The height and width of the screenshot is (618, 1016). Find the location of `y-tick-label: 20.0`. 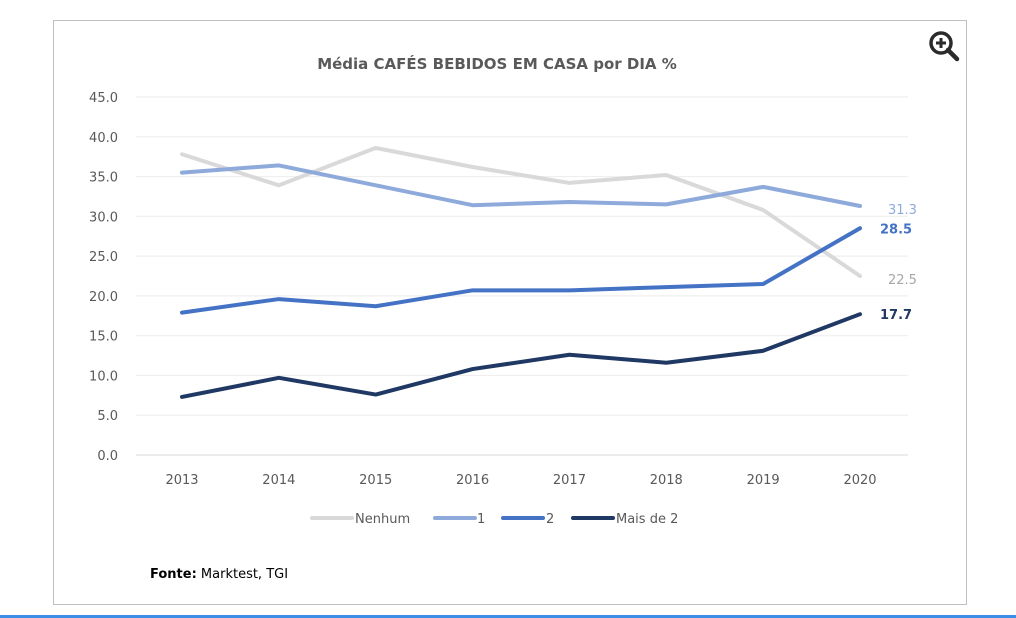

y-tick-label: 20.0 is located at coordinates (103, 297).